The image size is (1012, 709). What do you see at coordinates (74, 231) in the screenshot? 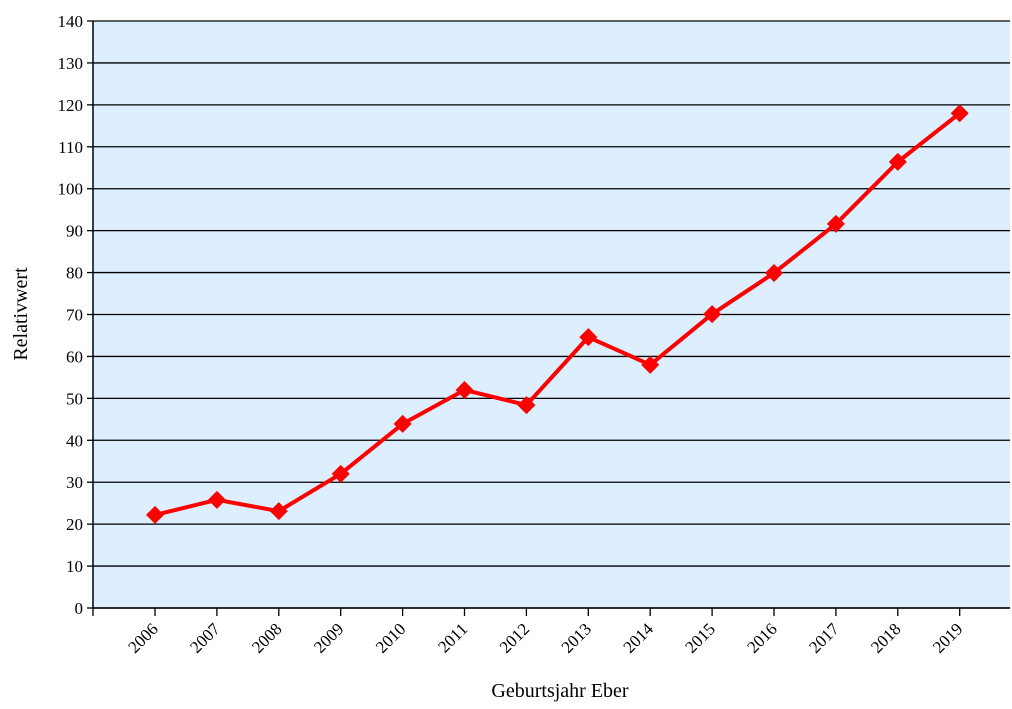
I see `y-tick-label: 90` at bounding box center [74, 231].